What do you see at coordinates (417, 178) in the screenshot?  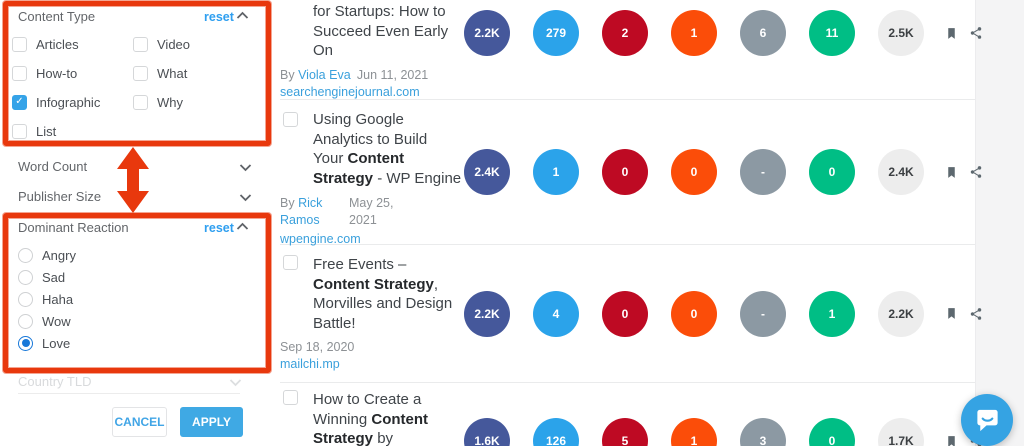 I see `article-title-text: - WP Engine` at bounding box center [417, 178].